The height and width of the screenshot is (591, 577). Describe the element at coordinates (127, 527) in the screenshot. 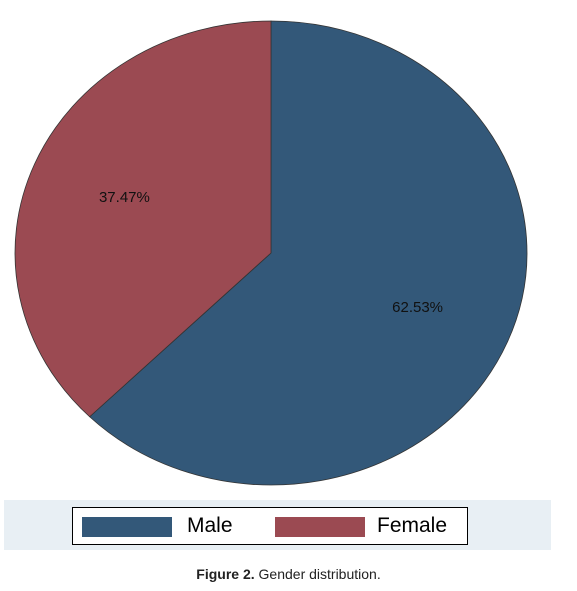

I see `legend-swatch-male` at that location.